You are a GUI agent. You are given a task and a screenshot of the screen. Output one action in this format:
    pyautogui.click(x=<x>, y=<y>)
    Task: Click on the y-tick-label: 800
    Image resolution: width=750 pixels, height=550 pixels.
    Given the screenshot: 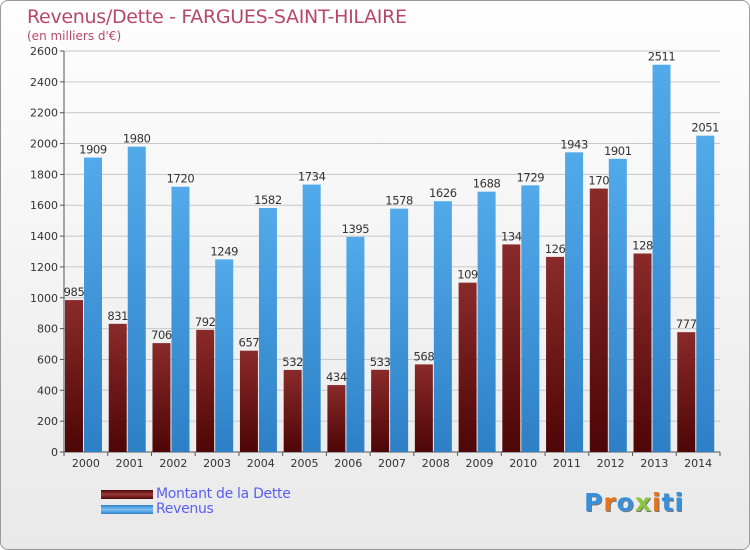 What is the action you would take?
    pyautogui.click(x=47, y=329)
    